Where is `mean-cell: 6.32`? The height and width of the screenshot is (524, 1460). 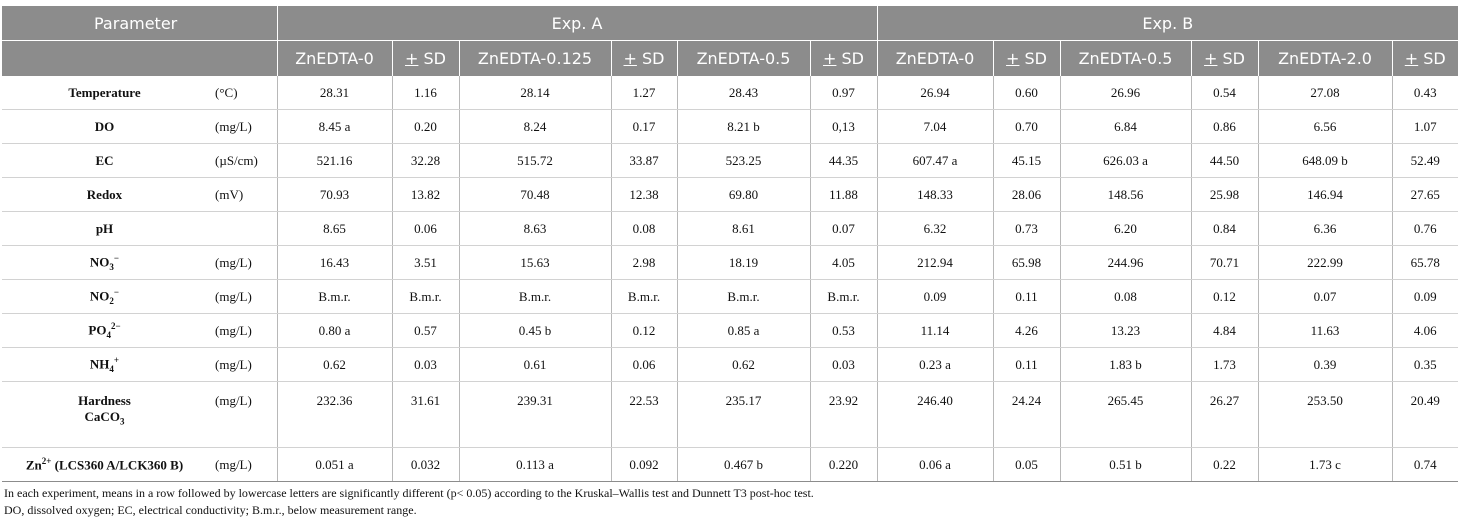 mean-cell: 6.32 is located at coordinates (935, 228).